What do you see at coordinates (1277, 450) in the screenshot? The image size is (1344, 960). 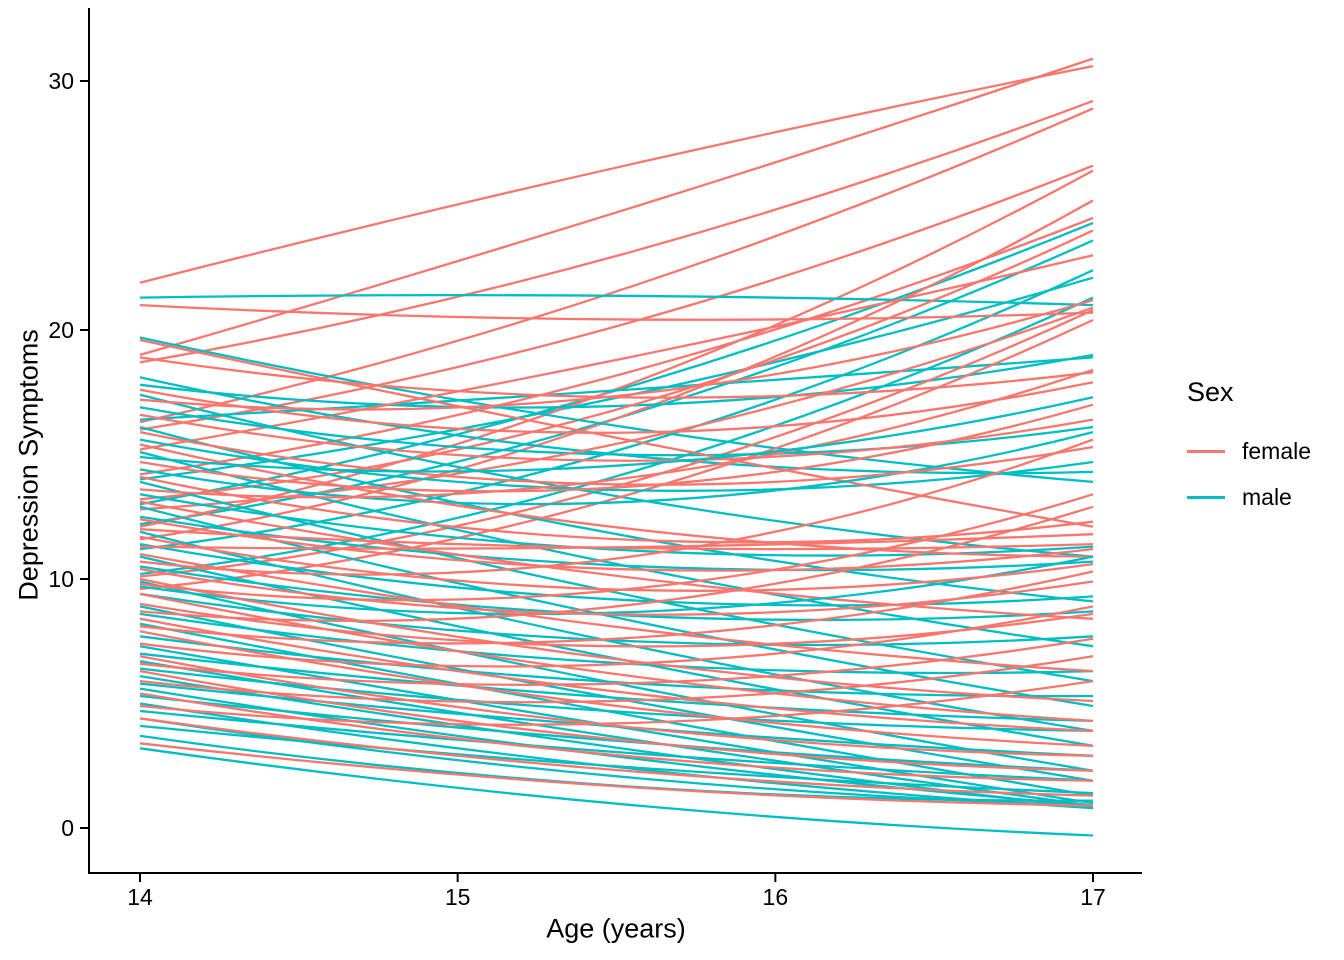 I see `legend-label-female: female` at bounding box center [1277, 450].